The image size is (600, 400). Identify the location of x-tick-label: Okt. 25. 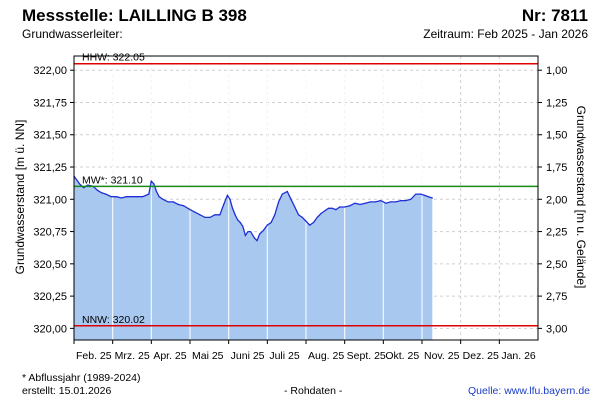
(402, 356).